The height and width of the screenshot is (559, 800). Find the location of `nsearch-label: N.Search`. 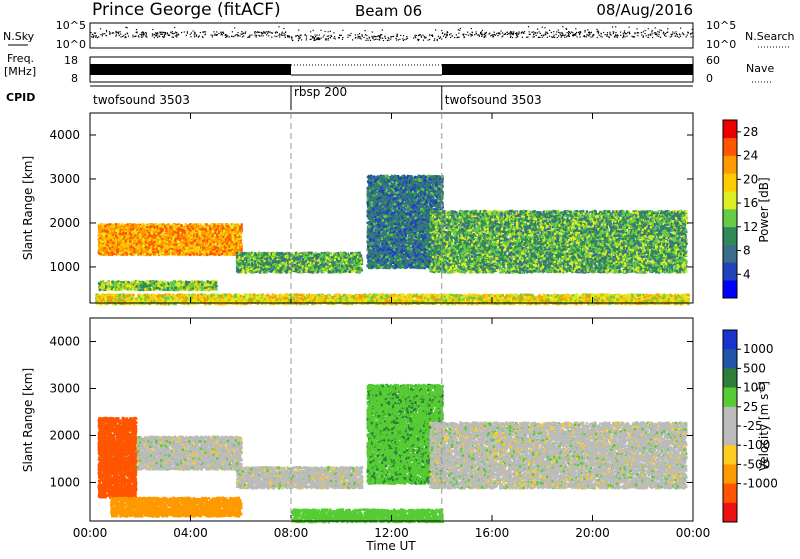

nsearch-label: N.Search is located at coordinates (770, 36).